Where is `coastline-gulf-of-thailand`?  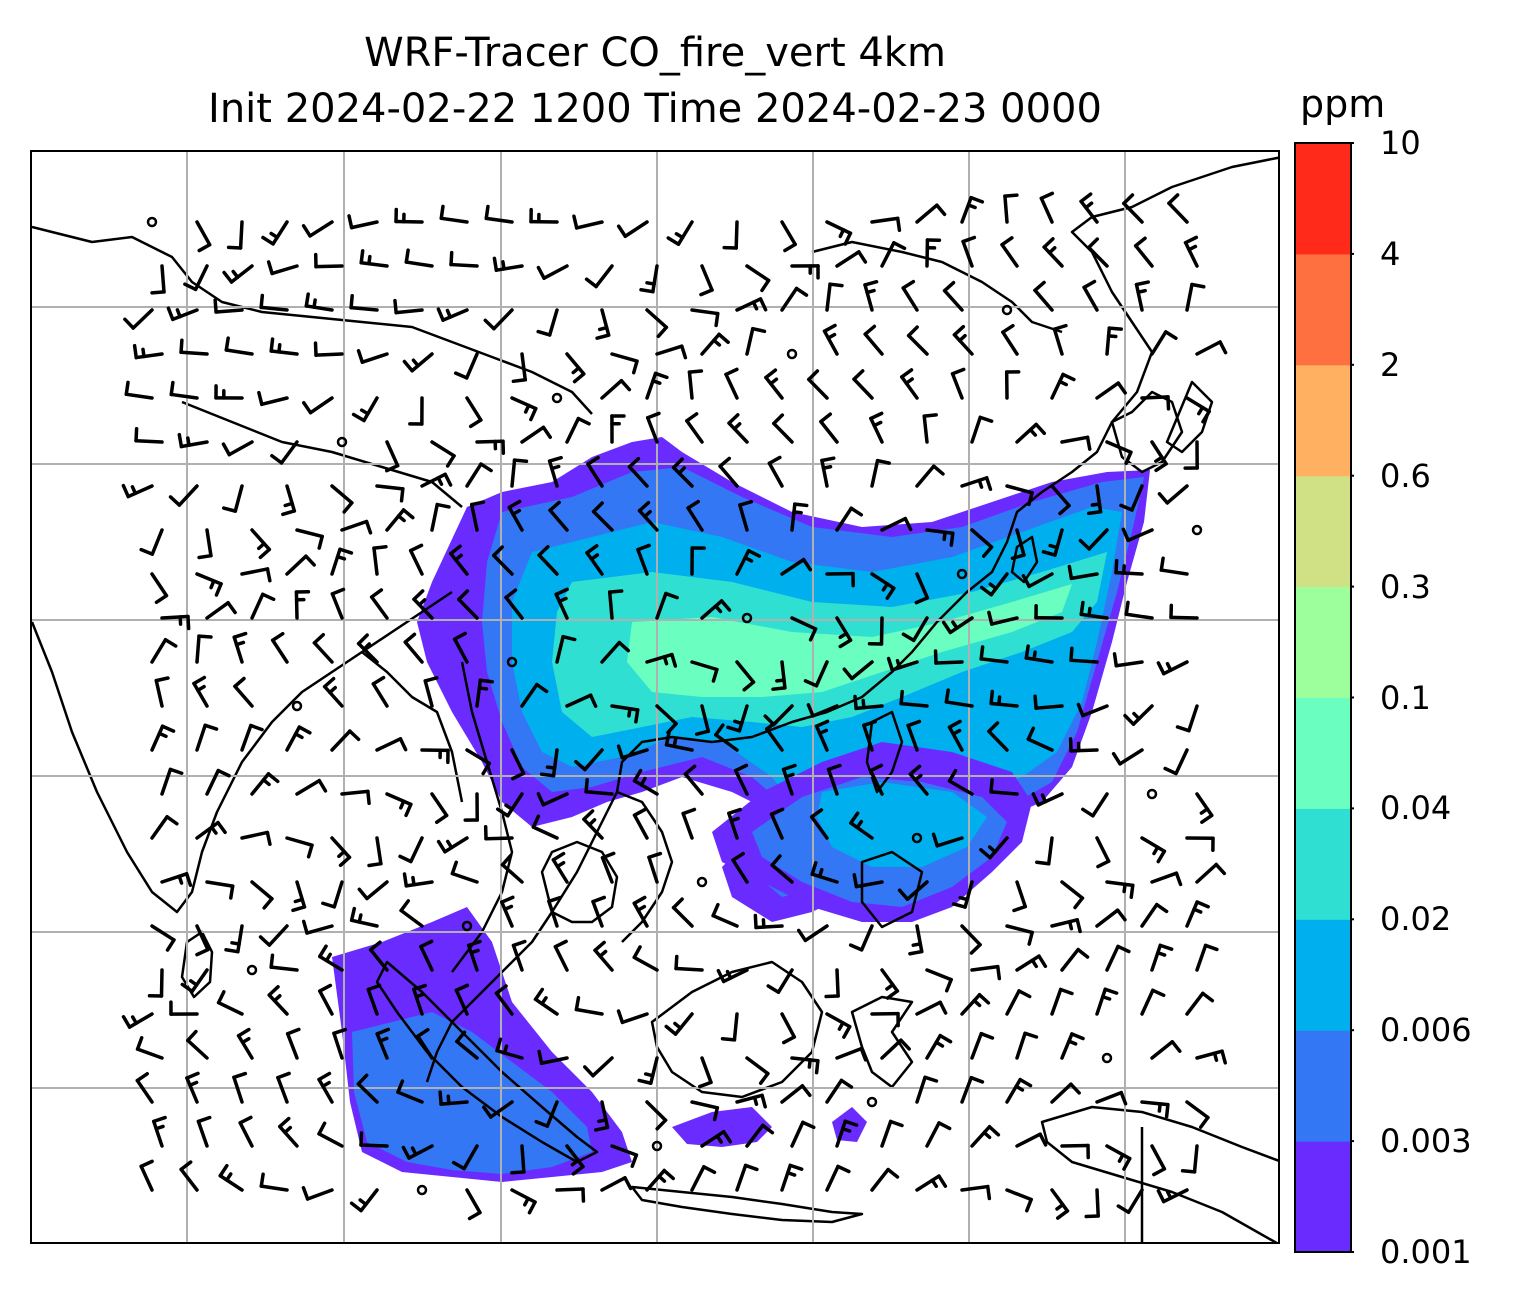
coastline-gulf-of-thailand is located at coordinates (579, 882).